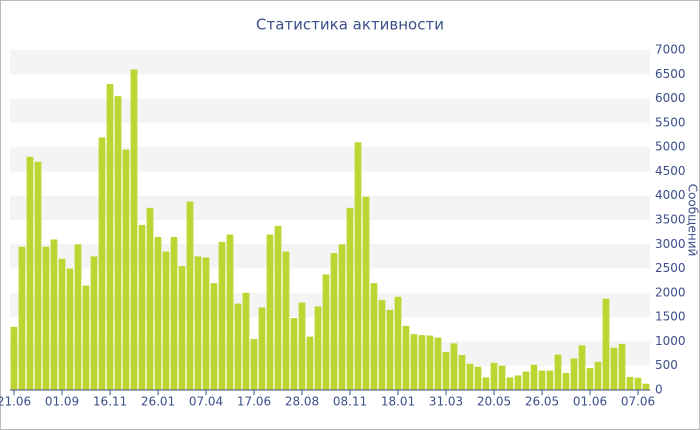 The height and width of the screenshot is (430, 700). Describe the element at coordinates (670, 244) in the screenshot. I see `y-tick-label: 3000` at that location.